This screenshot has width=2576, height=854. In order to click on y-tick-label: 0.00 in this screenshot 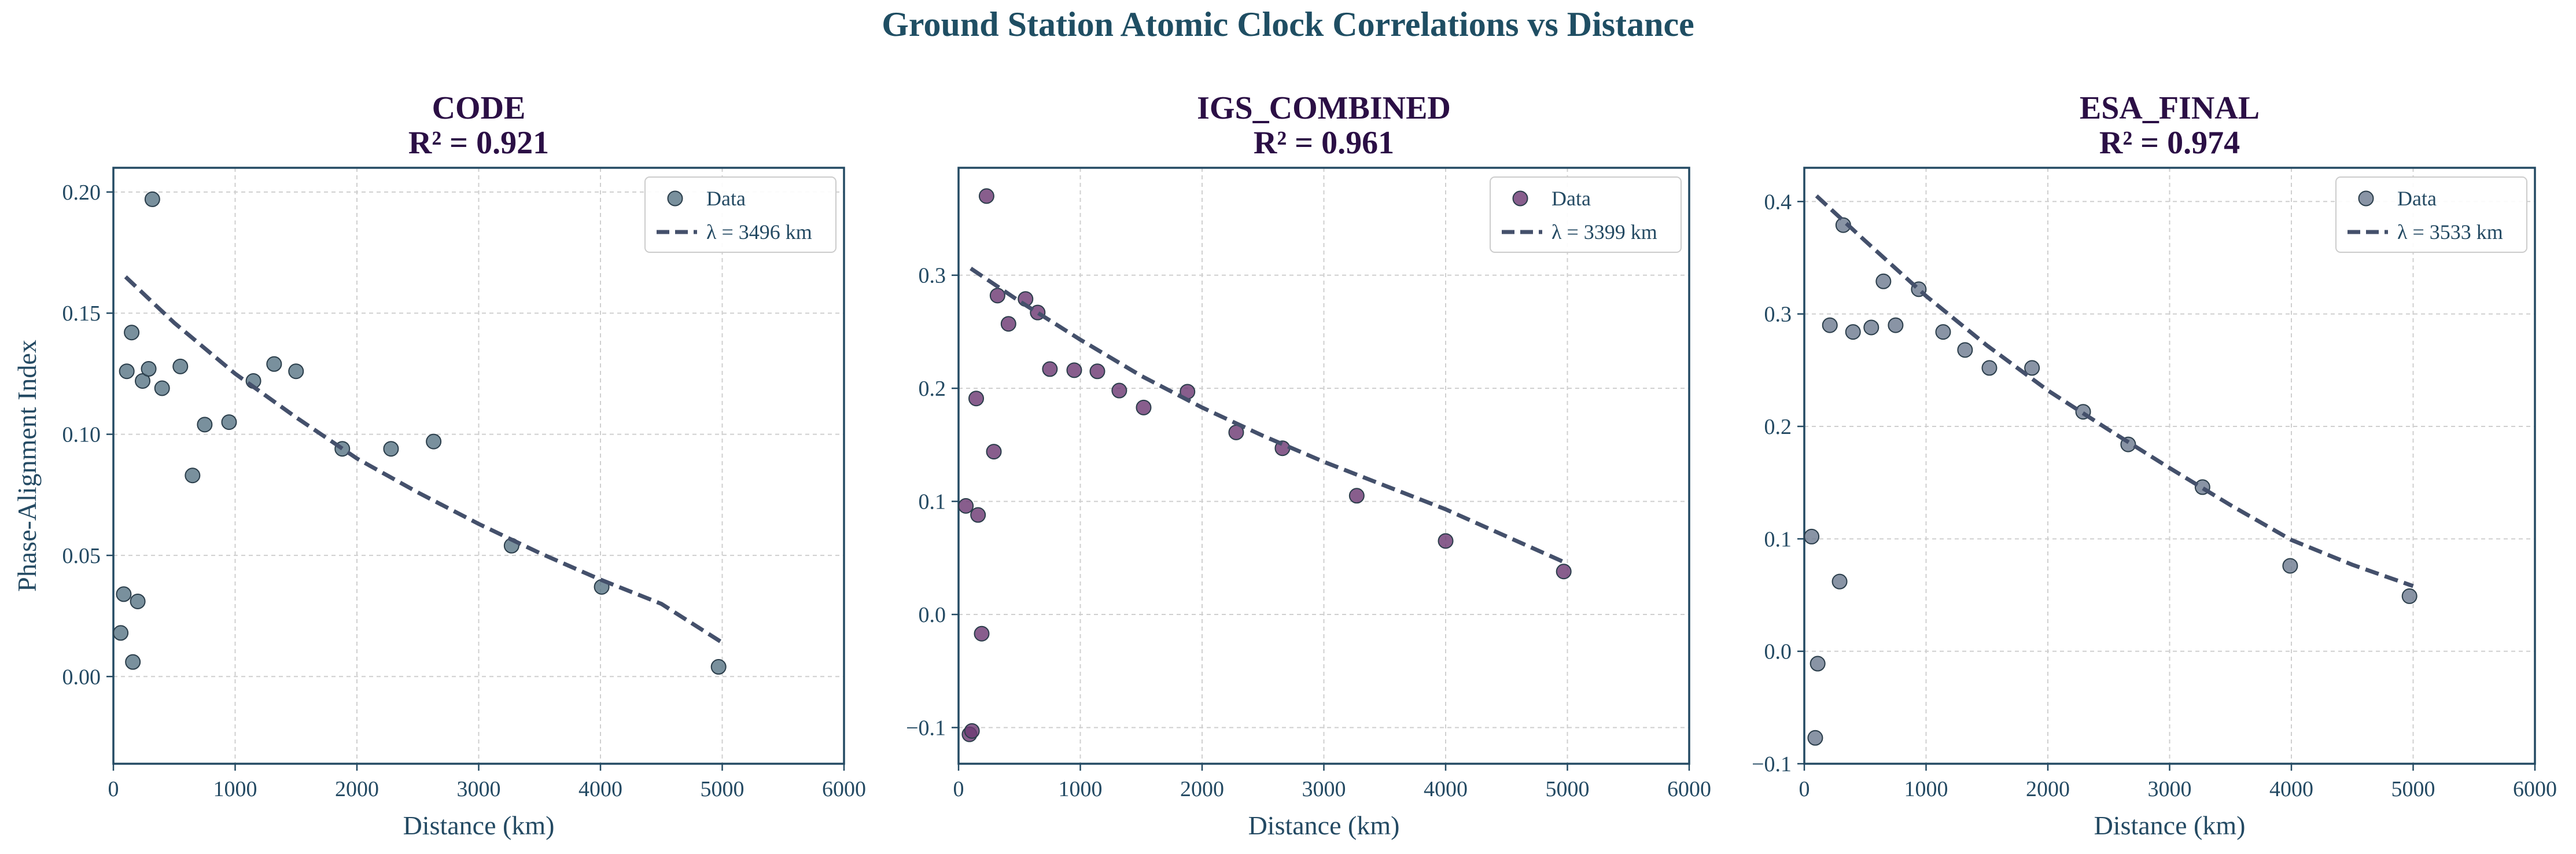, I will do `click(81, 677)`.